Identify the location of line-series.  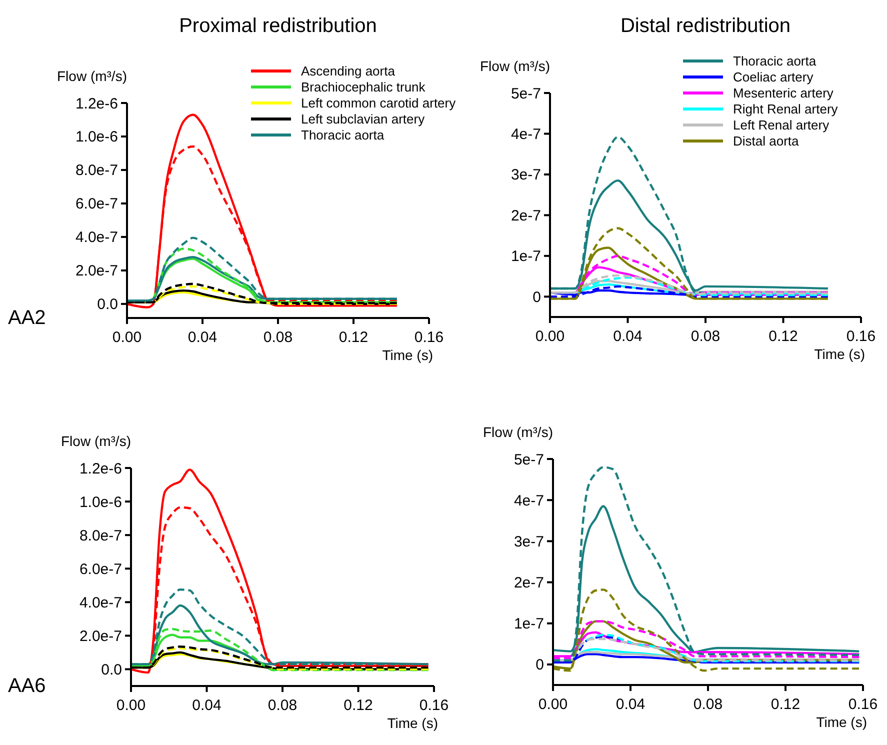
(706, 564).